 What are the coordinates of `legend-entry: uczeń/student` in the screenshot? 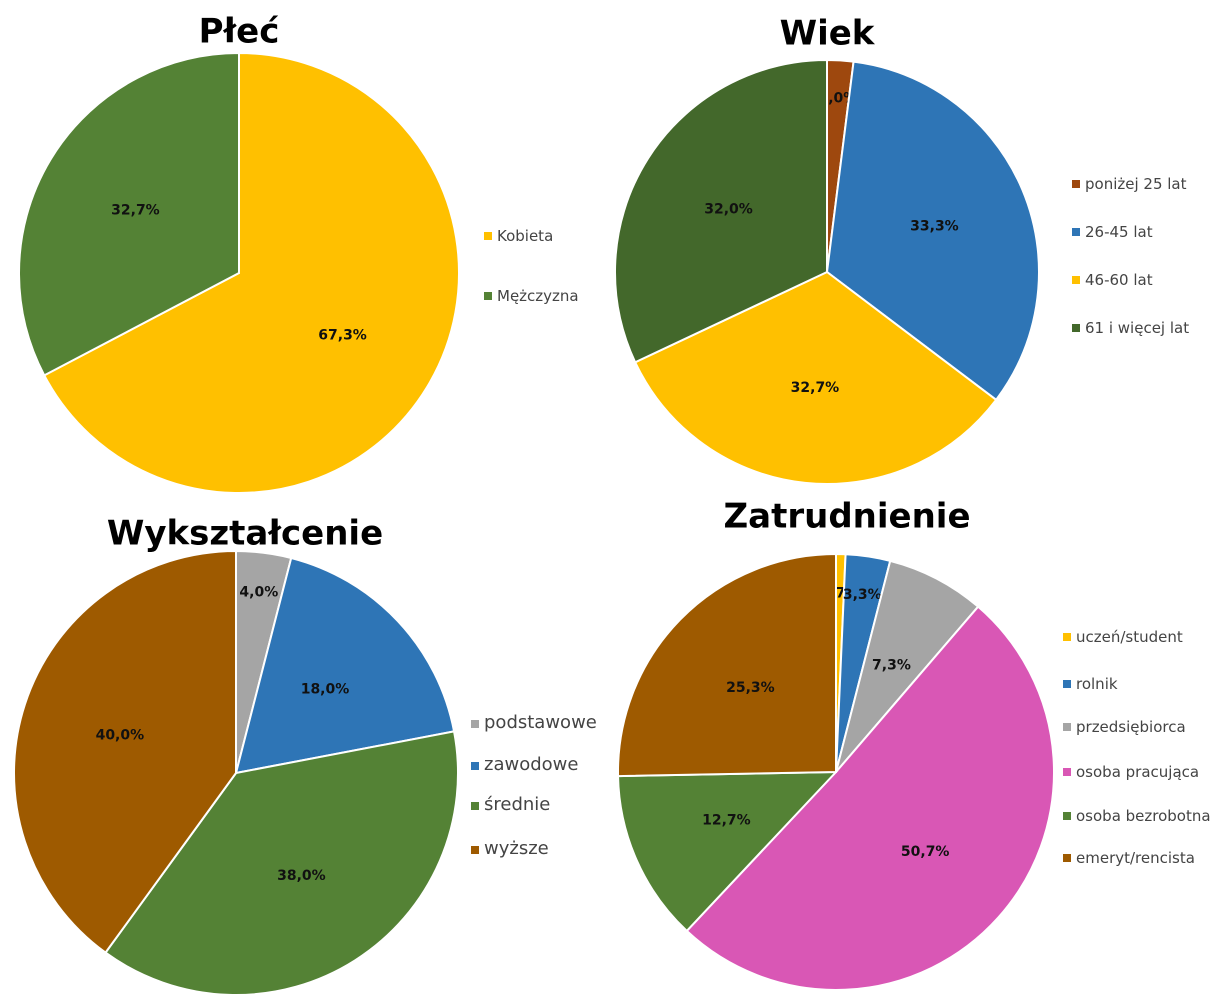 It's located at (1138, 637).